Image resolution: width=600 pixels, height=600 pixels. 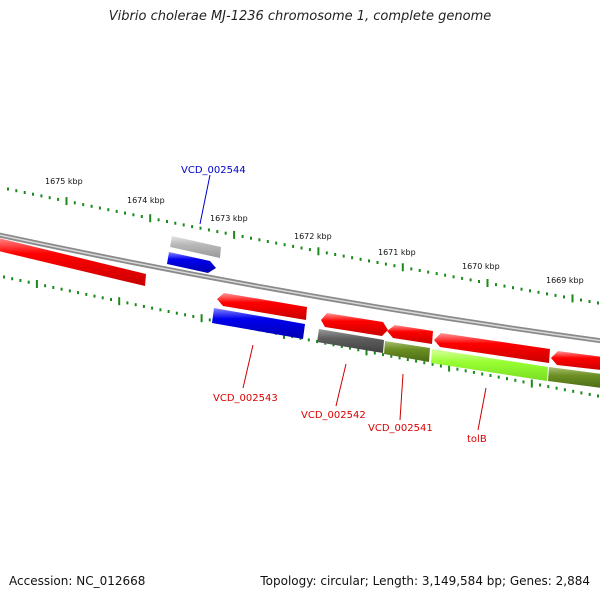 What do you see at coordinates (400, 428) in the screenshot?
I see `label-VCD_002541: VCD_002541` at bounding box center [400, 428].